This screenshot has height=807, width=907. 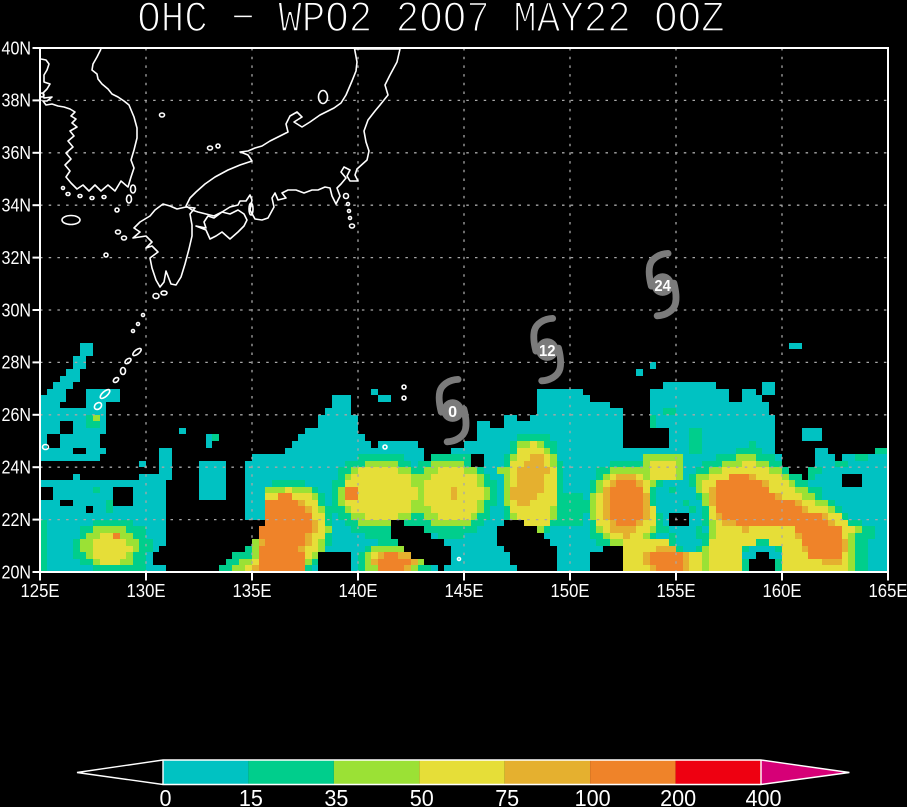 What do you see at coordinates (17, 572) in the screenshot?
I see `svg-text: 20N` at bounding box center [17, 572].